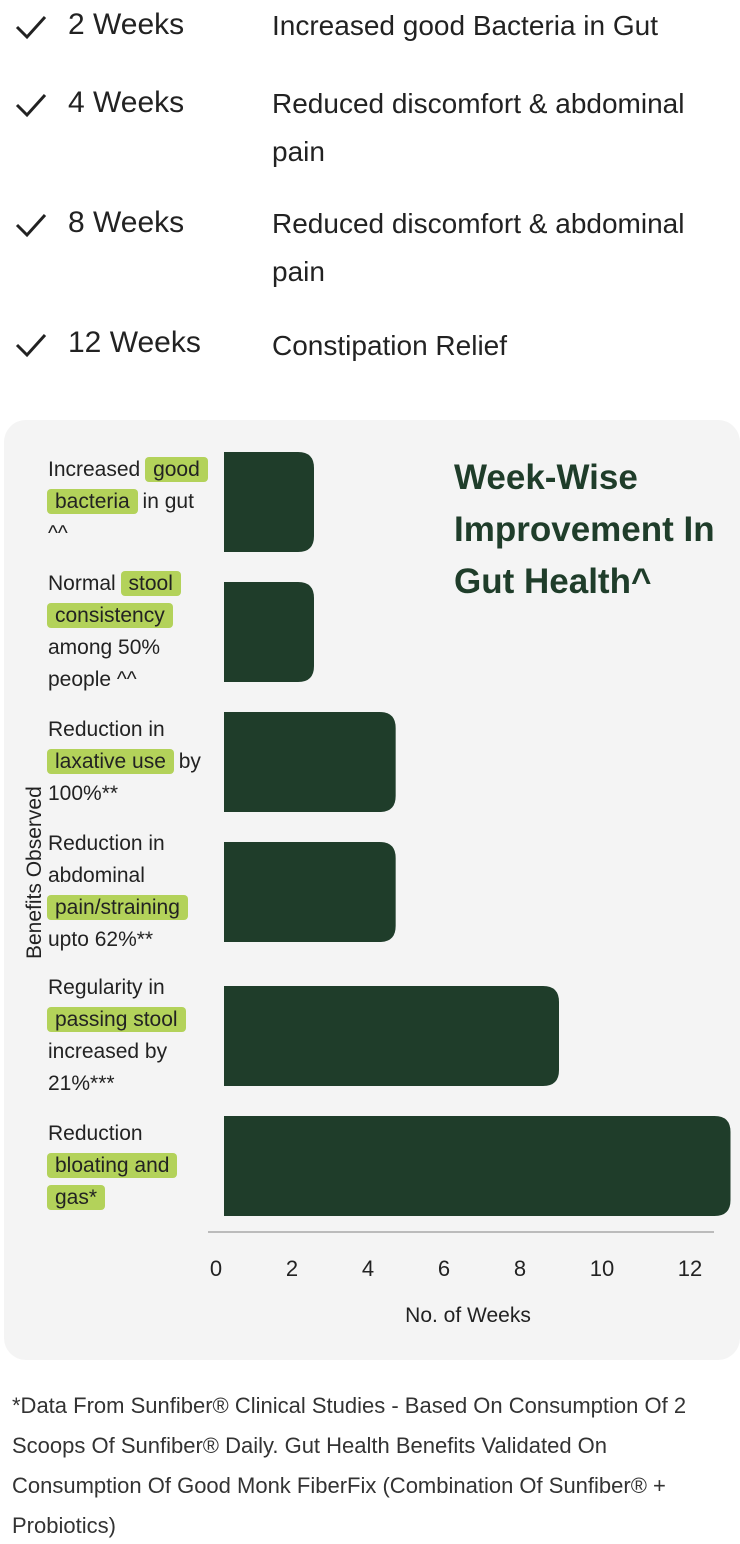  What do you see at coordinates (106, 987) in the screenshot?
I see `label-text: Regularity in` at bounding box center [106, 987].